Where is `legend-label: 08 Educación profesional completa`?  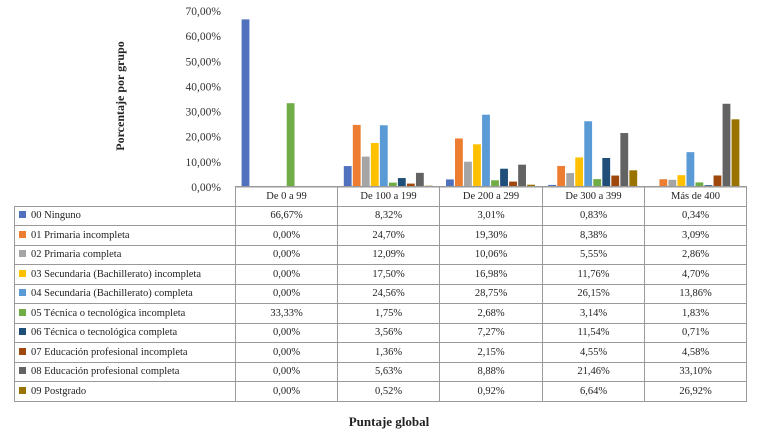 legend-label: 08 Educación profesional completa is located at coordinates (105, 372).